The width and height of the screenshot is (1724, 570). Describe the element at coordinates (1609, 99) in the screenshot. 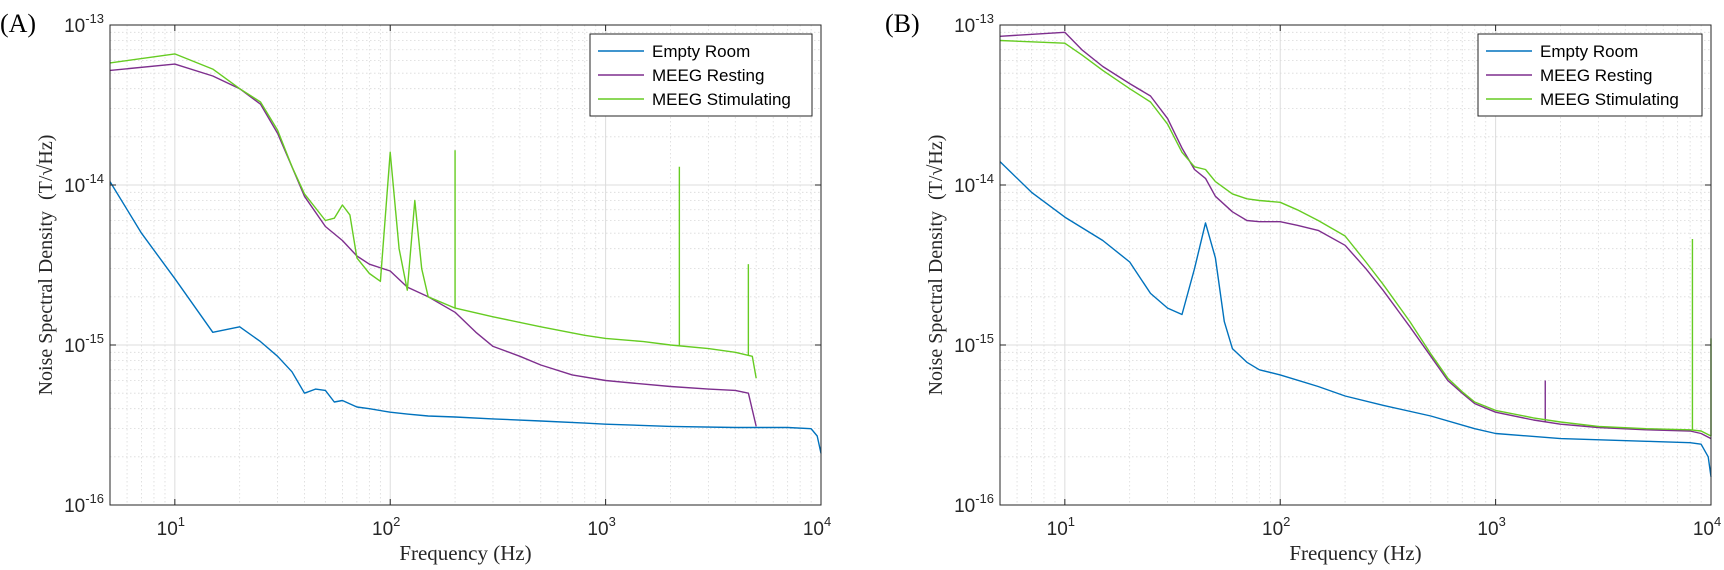

I see `legend-label-meeg-stimulating-b: MEEG Stimulating` at that location.